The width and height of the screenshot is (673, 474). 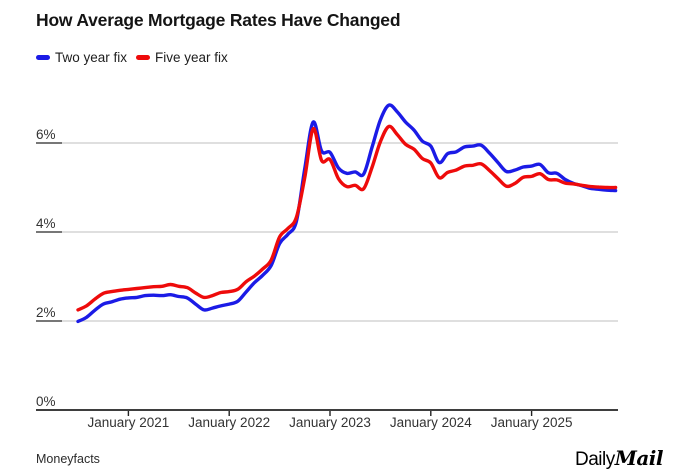 I want to click on x-axis-label: January 2023, so click(x=330, y=422).